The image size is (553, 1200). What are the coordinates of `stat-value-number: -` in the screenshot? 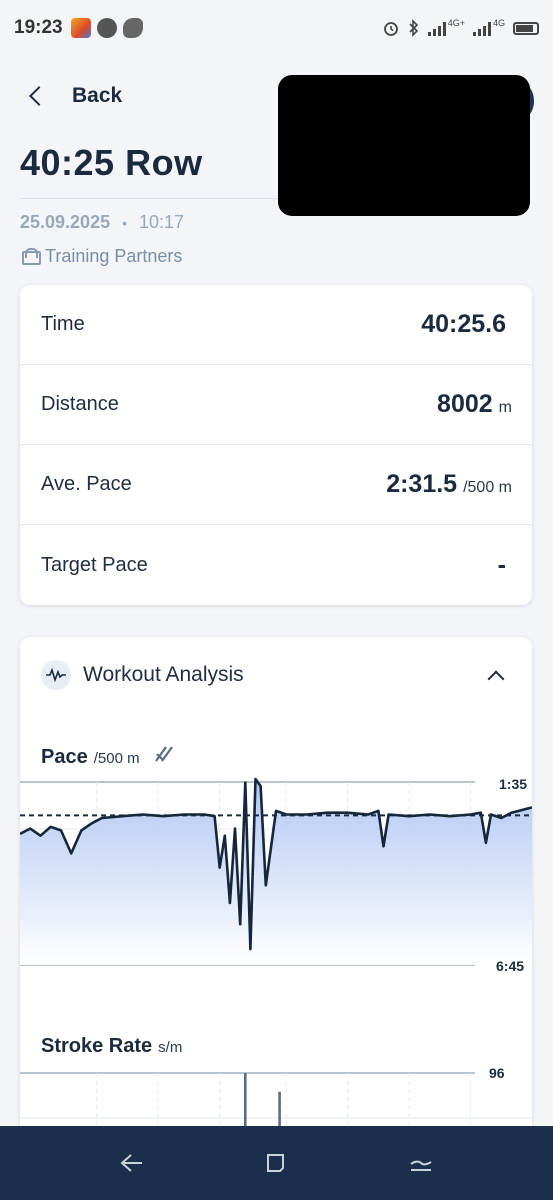 It's located at (501, 564).